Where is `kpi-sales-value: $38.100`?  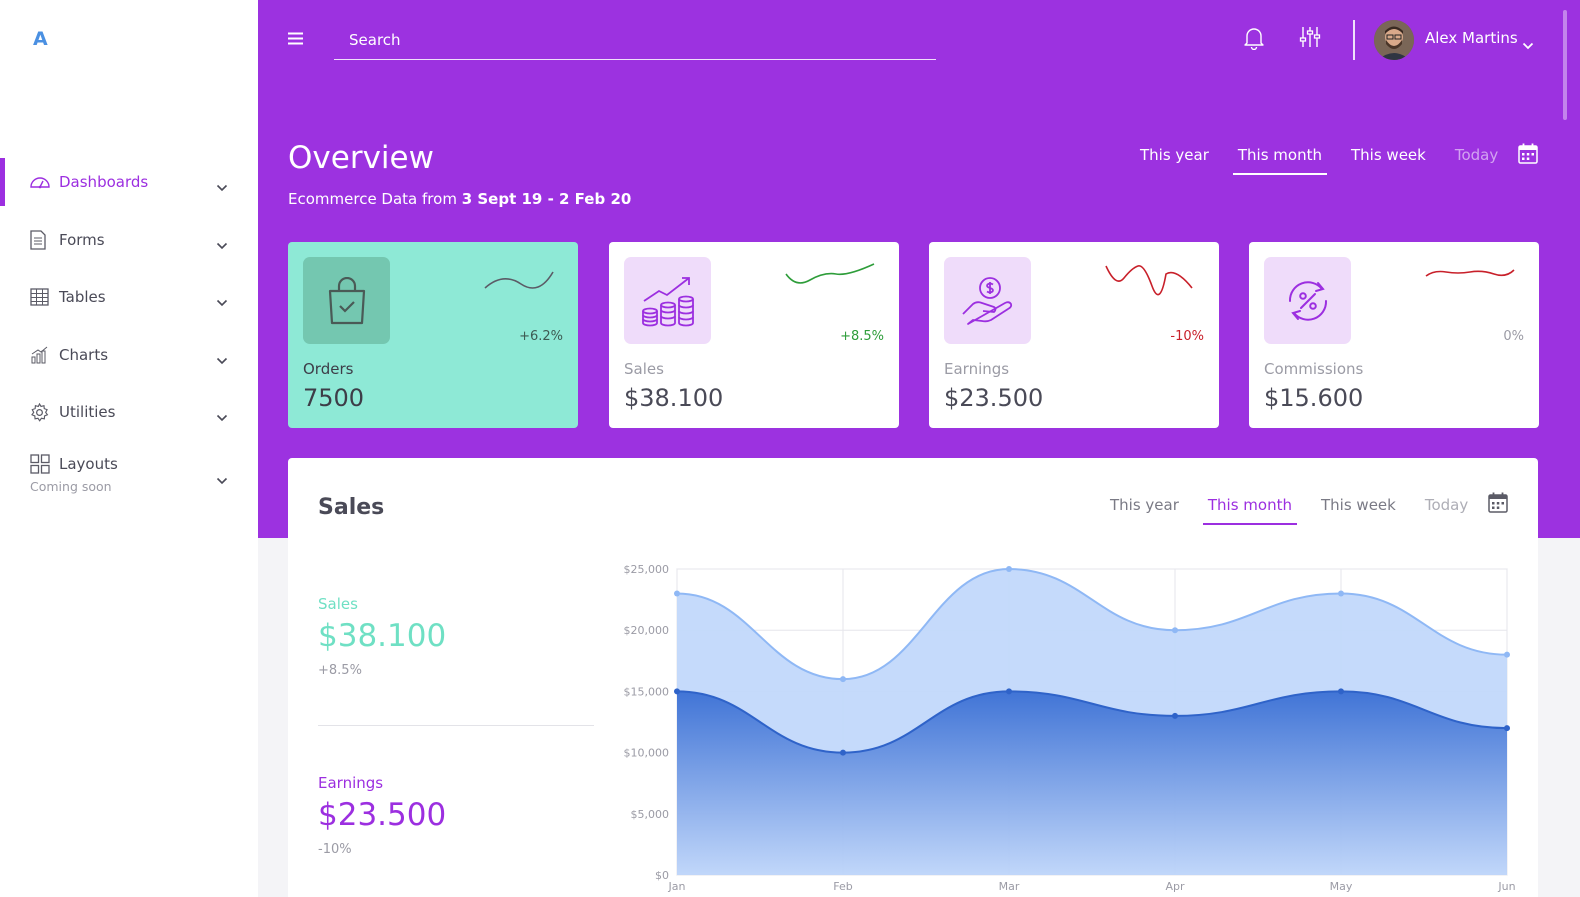 kpi-sales-value: $38.100 is located at coordinates (382, 636).